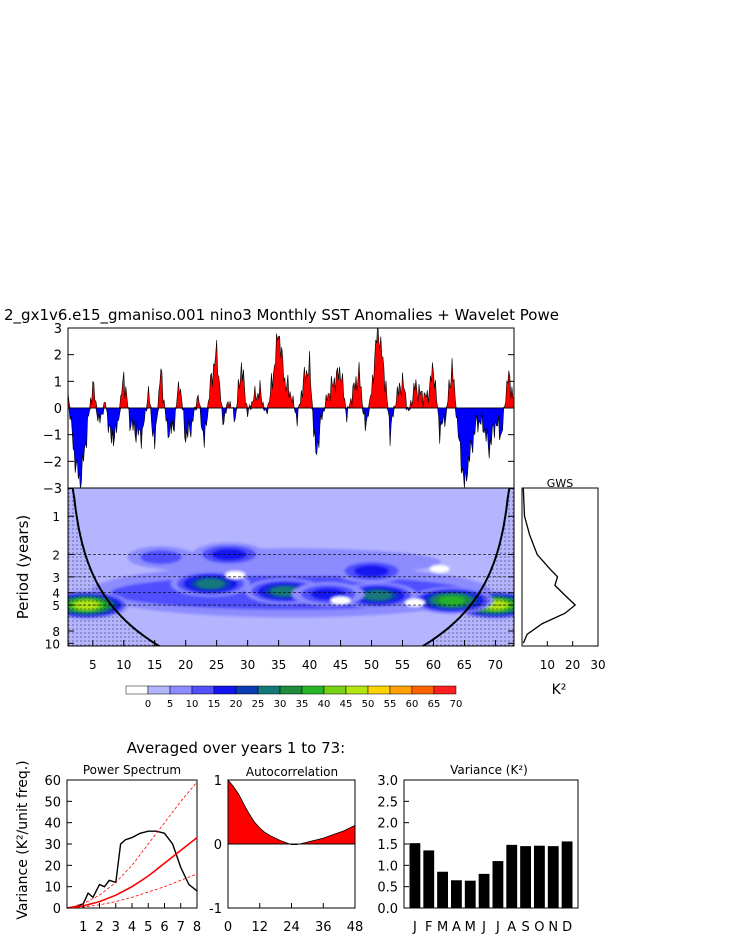 The image size is (733, 945). What do you see at coordinates (58, 356) in the screenshot?
I see `y-tick-label: 2` at bounding box center [58, 356].